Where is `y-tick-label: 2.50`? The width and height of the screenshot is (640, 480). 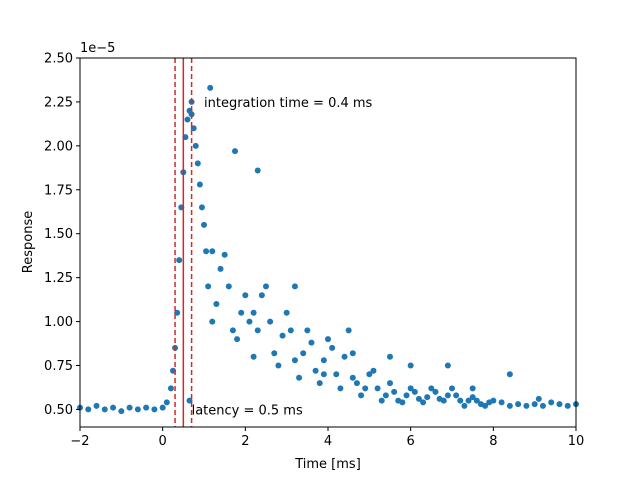 y-tick-label: 2.50 is located at coordinates (58, 59).